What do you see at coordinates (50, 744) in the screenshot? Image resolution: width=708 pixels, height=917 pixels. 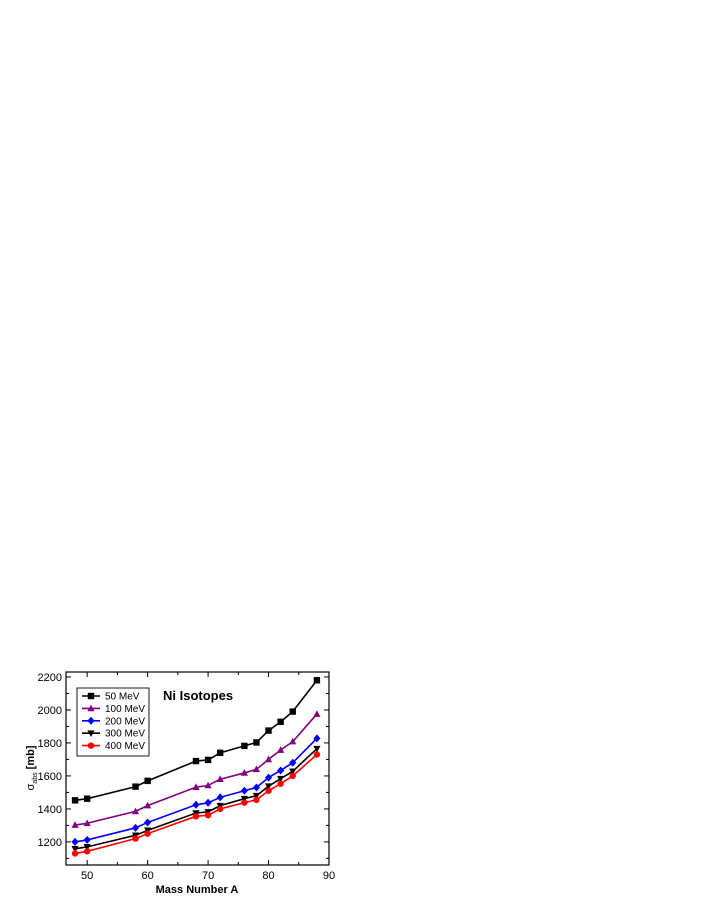 I see `y-tick-label: 1800` at bounding box center [50, 744].